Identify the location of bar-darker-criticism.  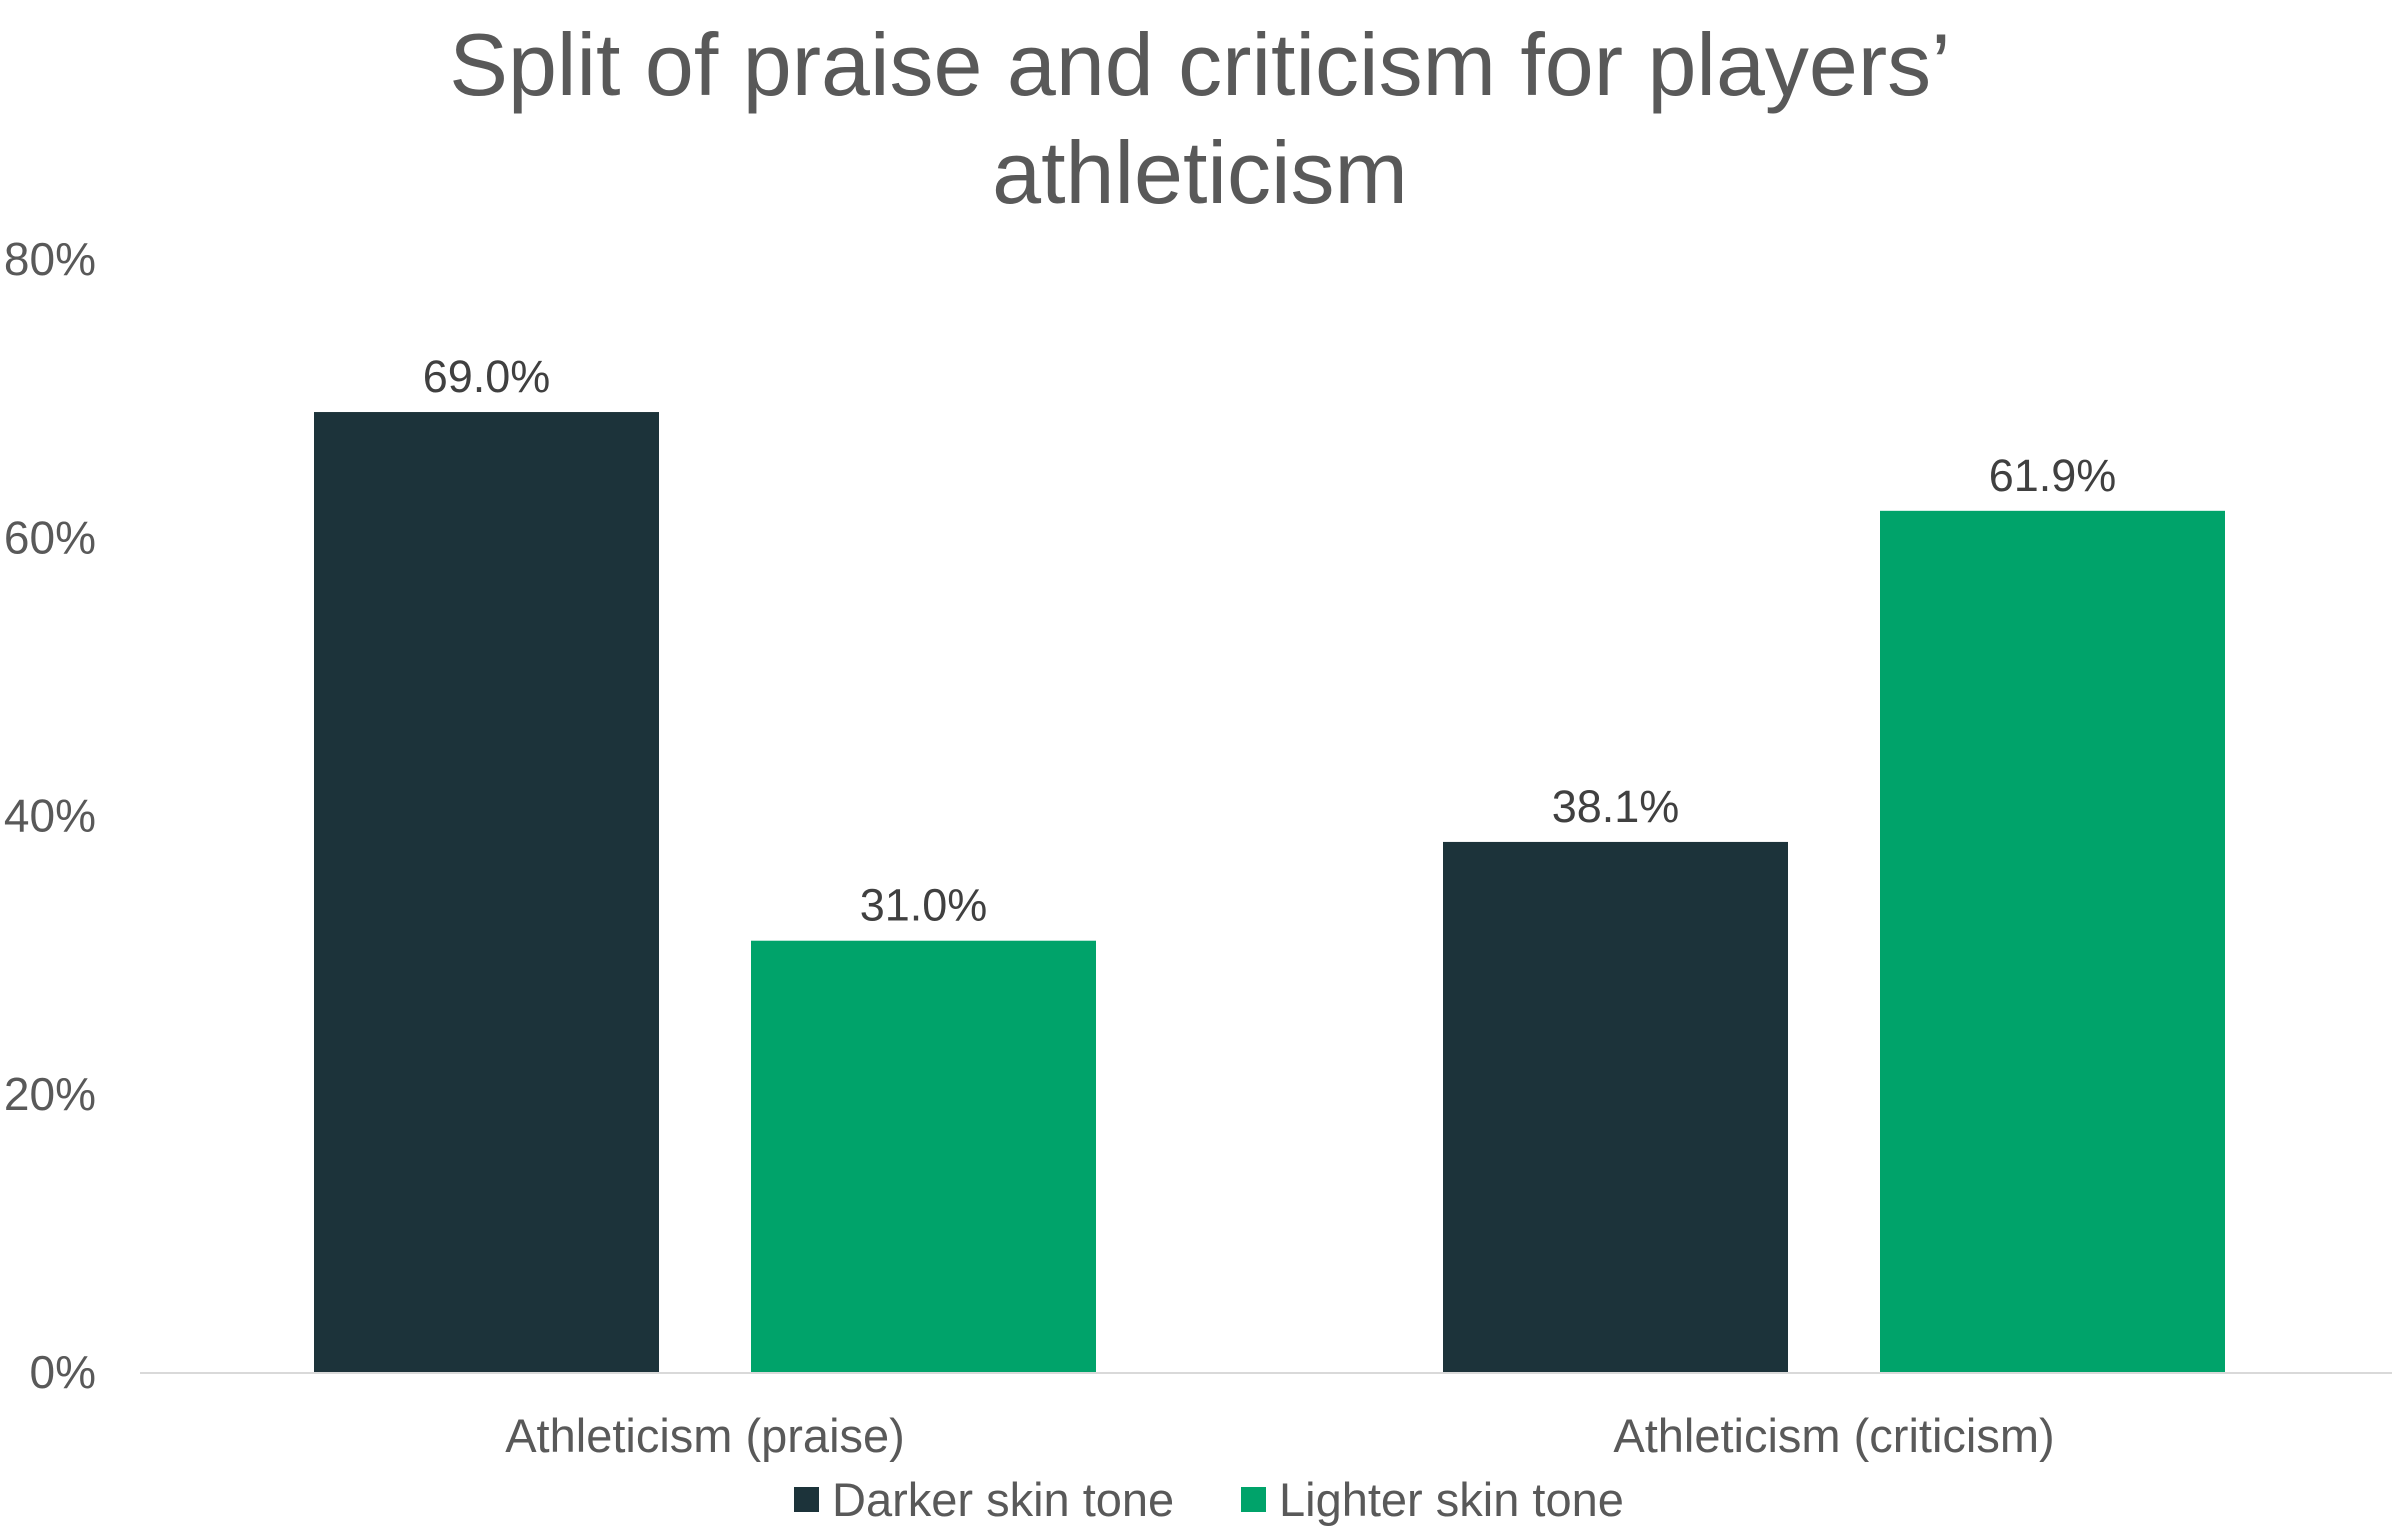
(1615, 1106).